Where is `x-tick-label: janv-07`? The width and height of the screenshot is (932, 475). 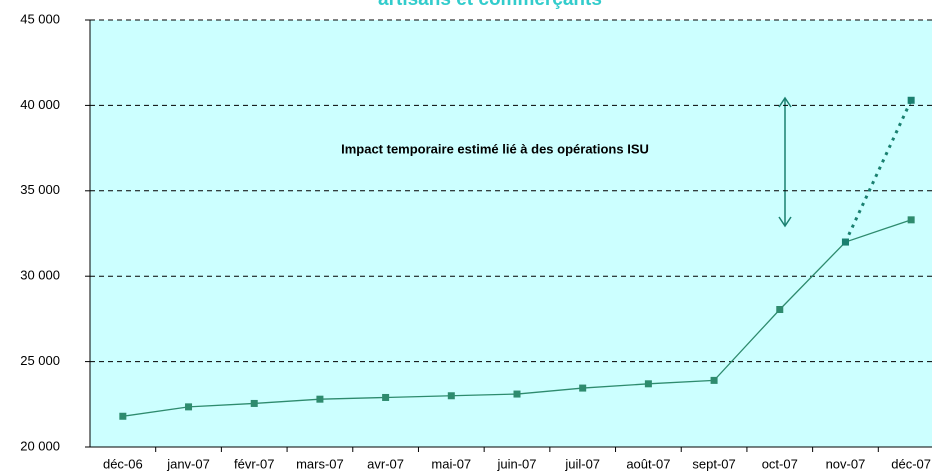
x-tick-label: janv-07 is located at coordinates (188, 463).